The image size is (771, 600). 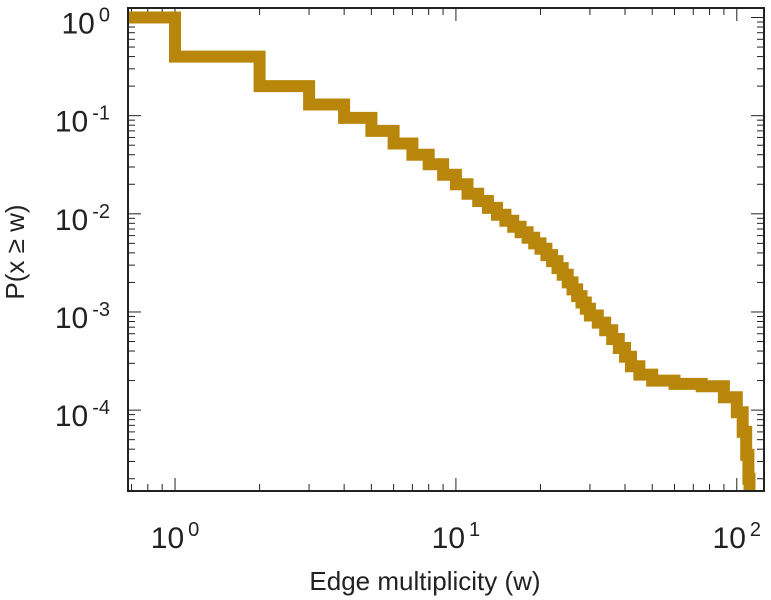 What do you see at coordinates (15, 251) in the screenshot?
I see `y-axis-label: P(x ≥ w)` at bounding box center [15, 251].